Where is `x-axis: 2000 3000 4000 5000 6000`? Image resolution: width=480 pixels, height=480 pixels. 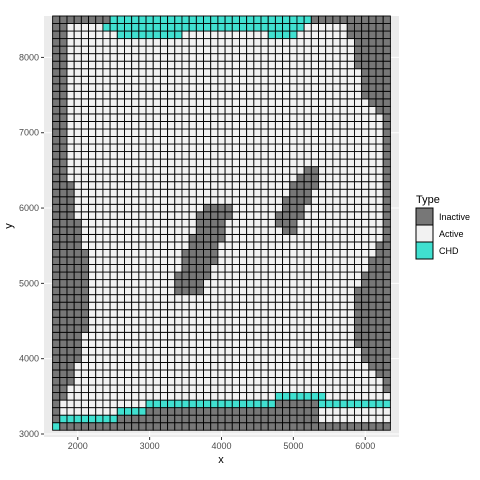
x-axis: 2000 3000 4000 5000 6000 is located at coordinates (221, 444).